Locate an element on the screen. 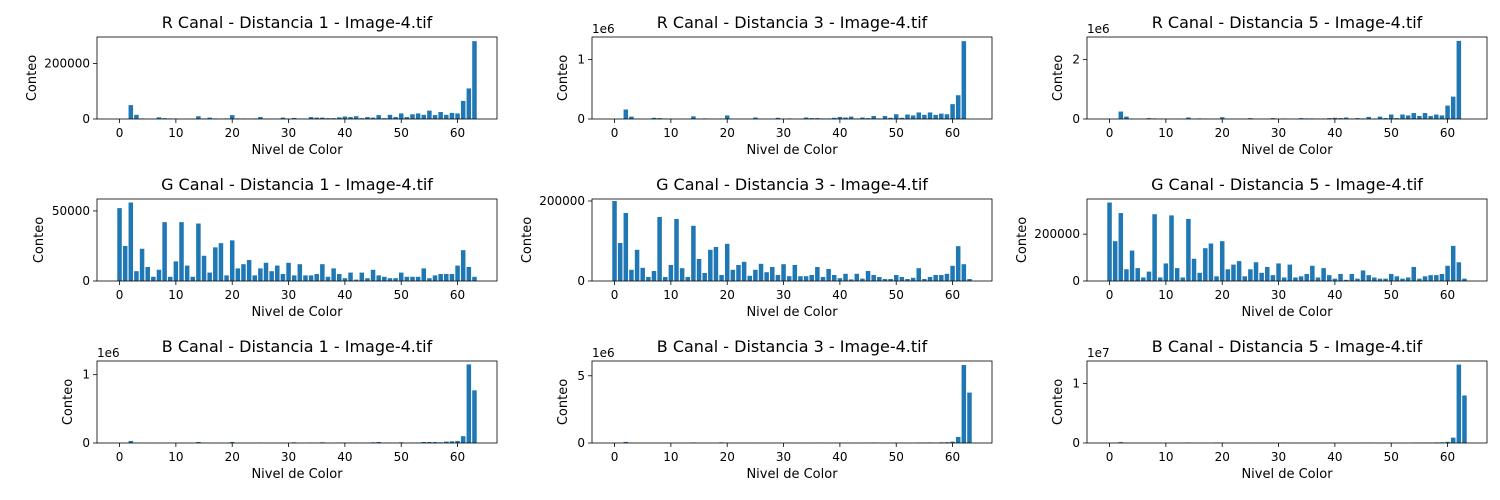  y-tick-label: 200000 is located at coordinates (67, 63).